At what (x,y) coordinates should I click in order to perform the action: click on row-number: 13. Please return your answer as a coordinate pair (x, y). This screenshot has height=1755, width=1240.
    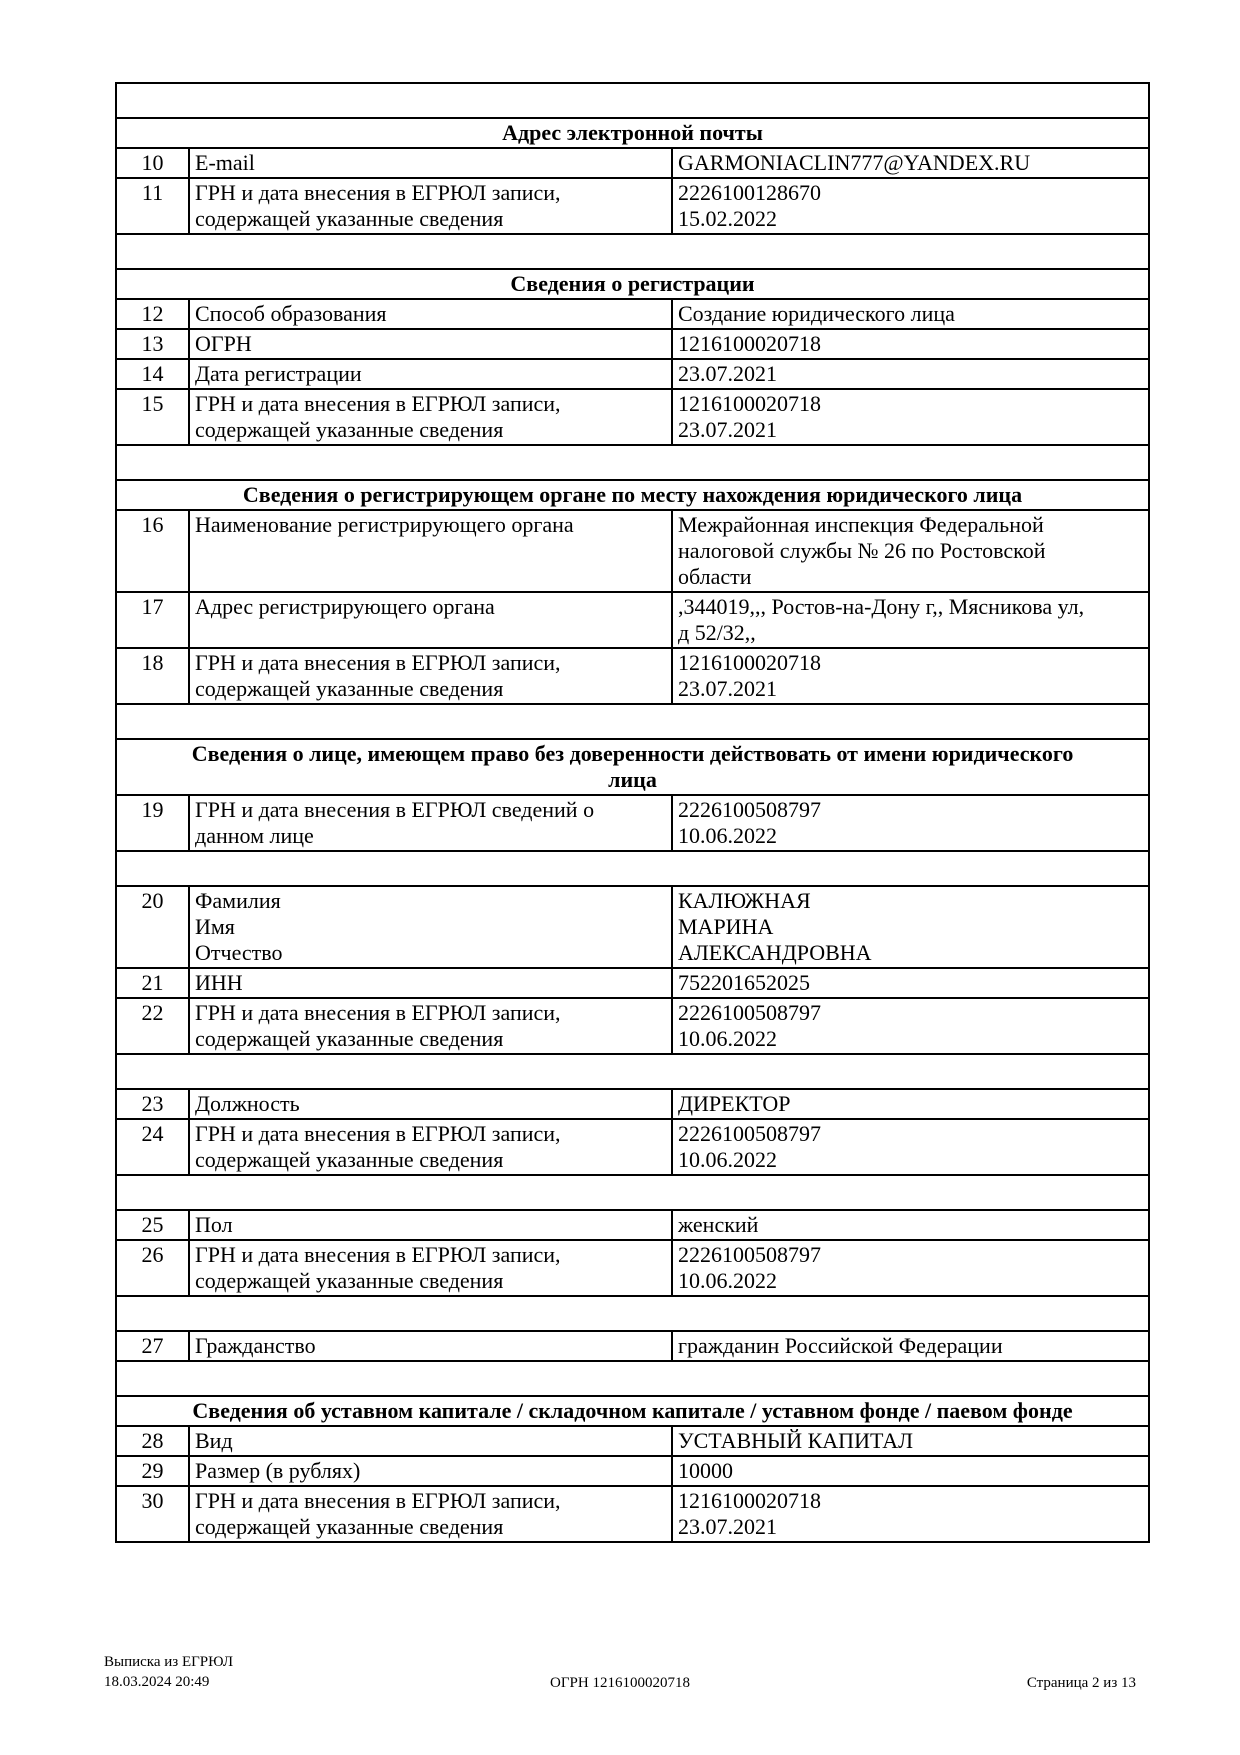
    Looking at the image, I should click on (152, 344).